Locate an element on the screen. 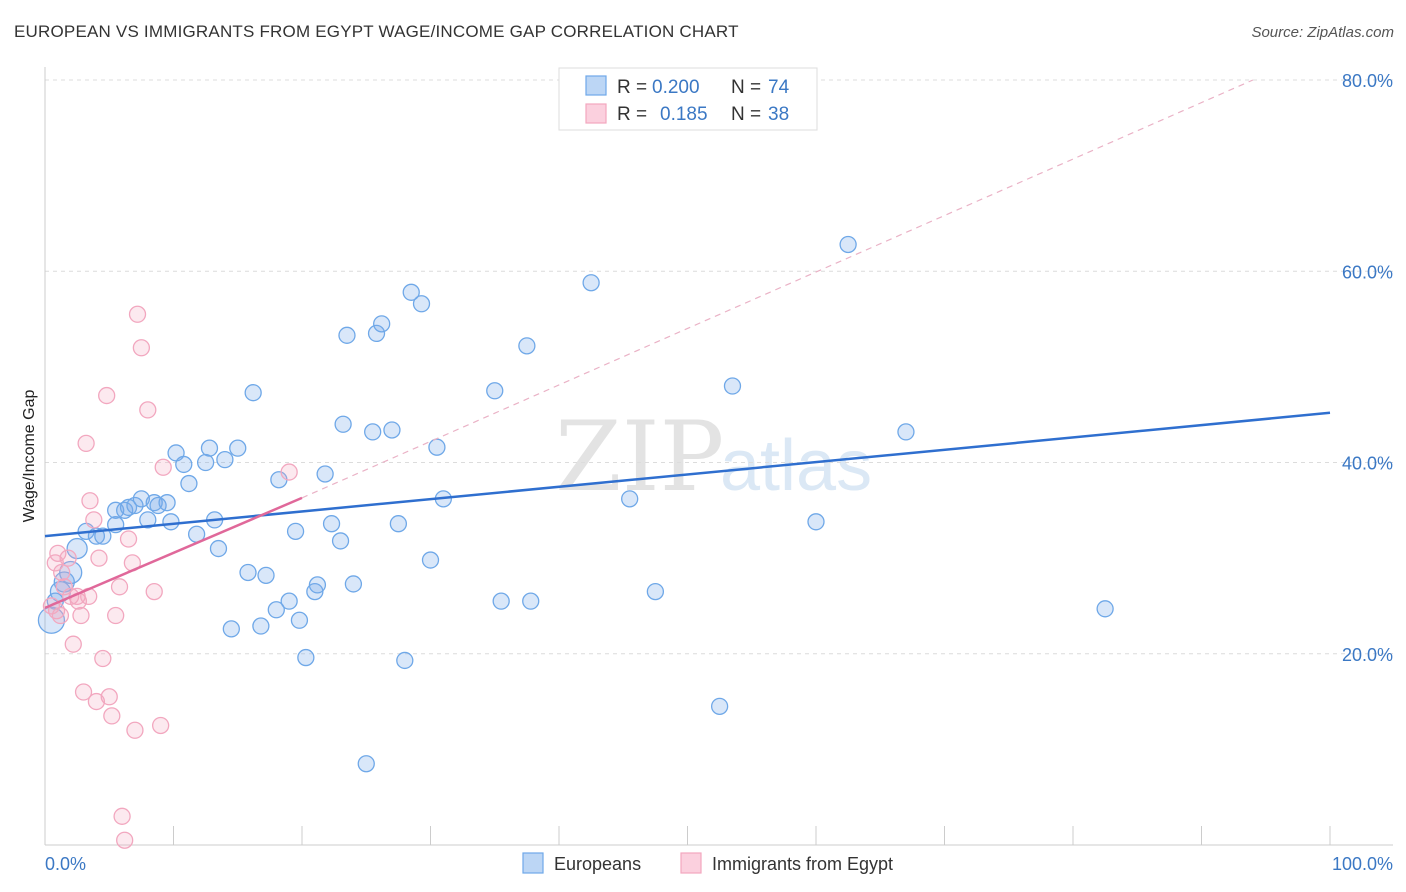 The width and height of the screenshot is (1406, 892). legend-egypt: Immigrants from Egypt is located at coordinates (802, 864).